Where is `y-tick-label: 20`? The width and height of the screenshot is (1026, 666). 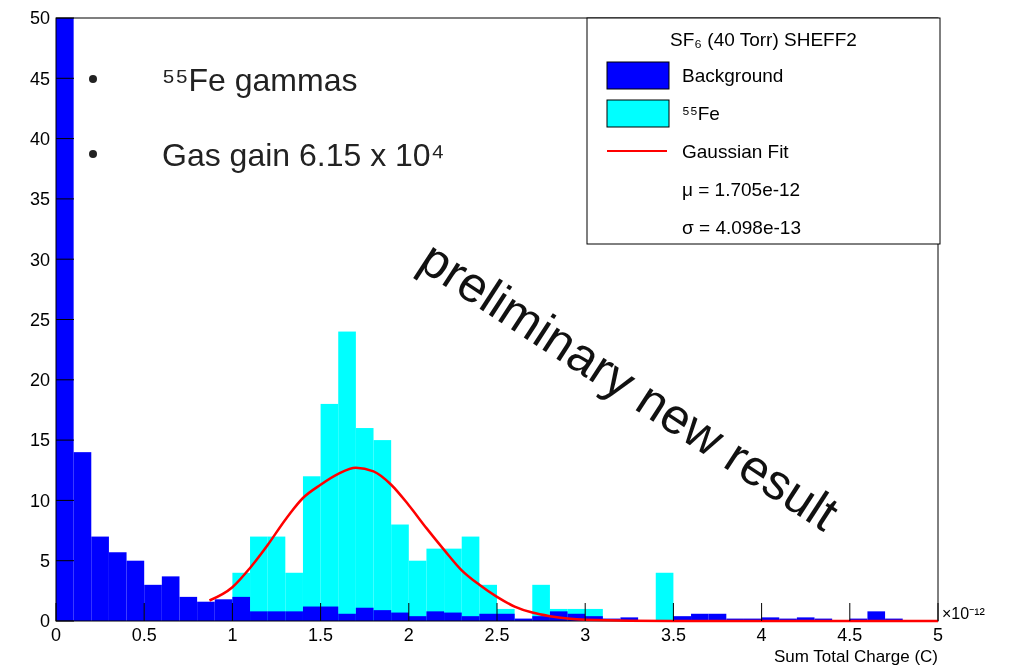 y-tick-label: 20 is located at coordinates (39, 380).